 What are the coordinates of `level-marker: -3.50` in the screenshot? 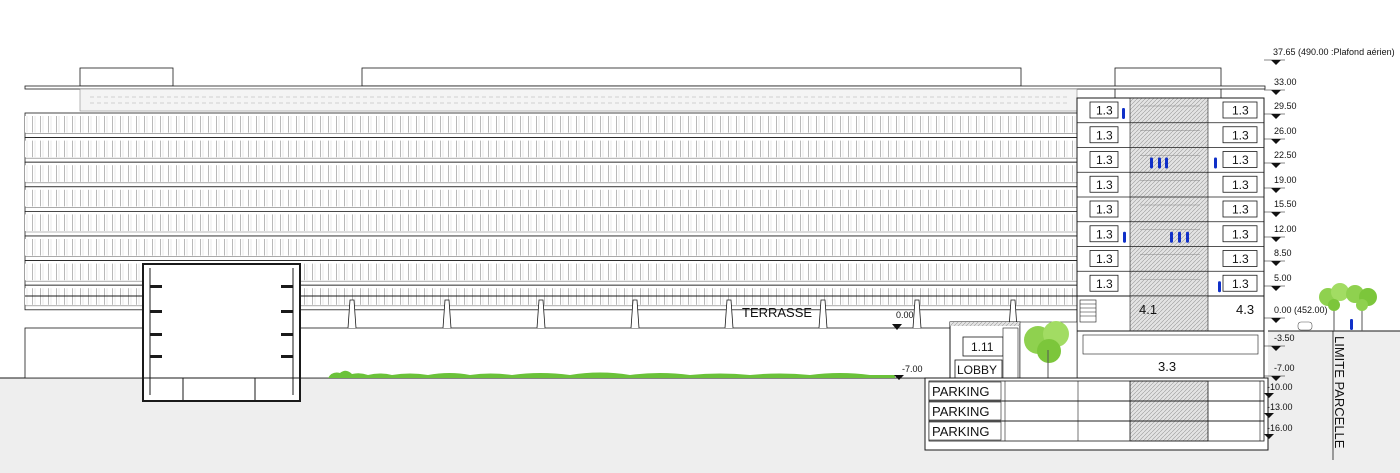 It's located at (1284, 338).